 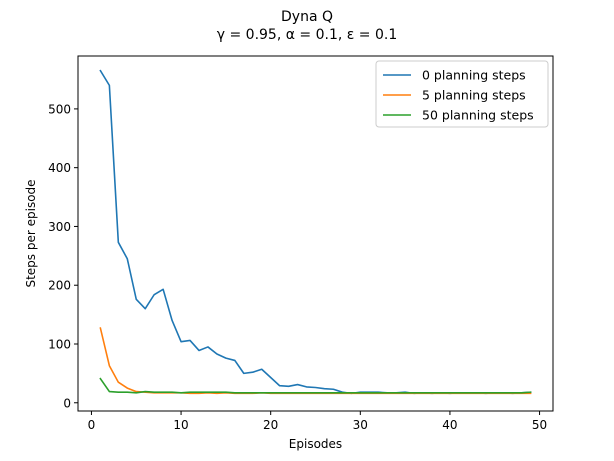 I want to click on y-tick-label: 100, so click(x=59, y=344).